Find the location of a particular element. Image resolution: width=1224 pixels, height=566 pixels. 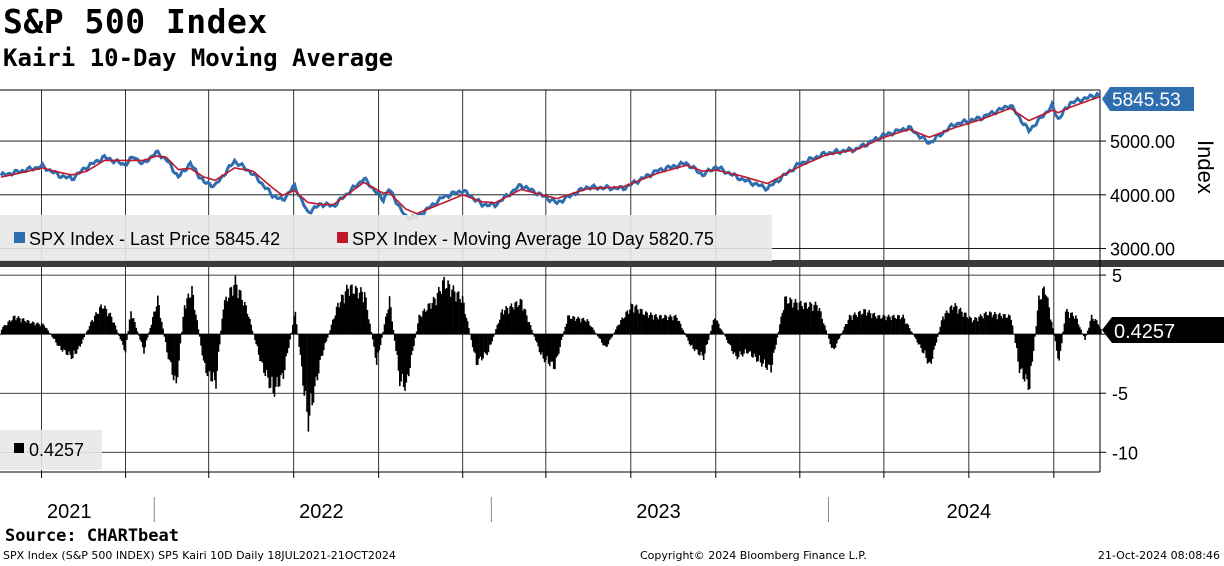

panel-divider is located at coordinates (612, 263).